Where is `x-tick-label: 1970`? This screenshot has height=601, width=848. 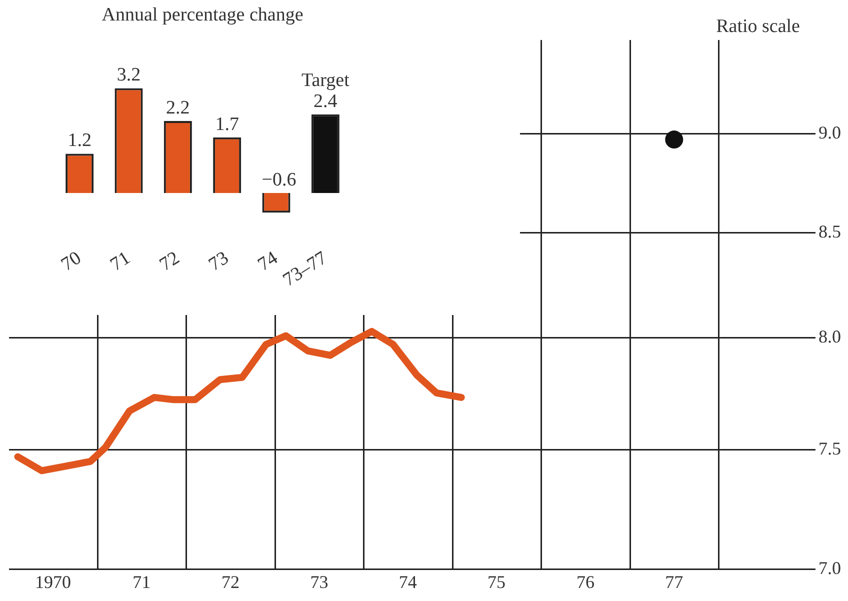
x-tick-label: 1970 is located at coordinates (52, 582).